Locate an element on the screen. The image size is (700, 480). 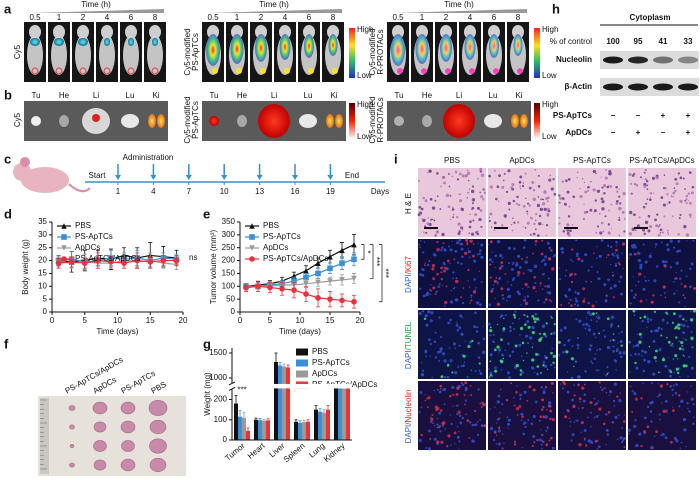
organ-label: He is located at coordinates (427, 95).